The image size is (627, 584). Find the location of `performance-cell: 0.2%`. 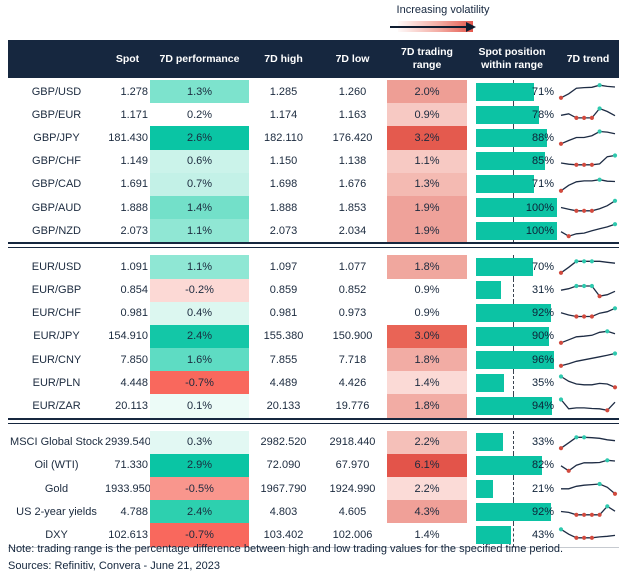

performance-cell: 0.2% is located at coordinates (199, 115).